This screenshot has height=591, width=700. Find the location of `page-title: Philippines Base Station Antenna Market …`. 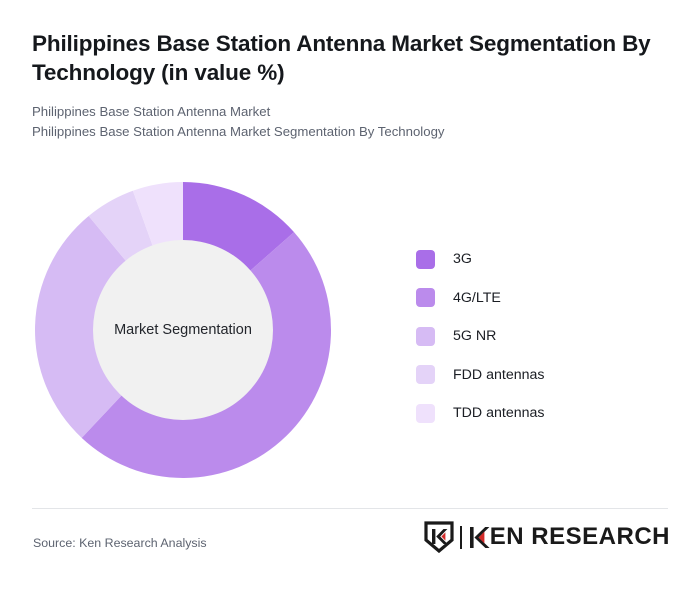

page-title: Philippines Base Station Antenna Market … is located at coordinates (341, 58).